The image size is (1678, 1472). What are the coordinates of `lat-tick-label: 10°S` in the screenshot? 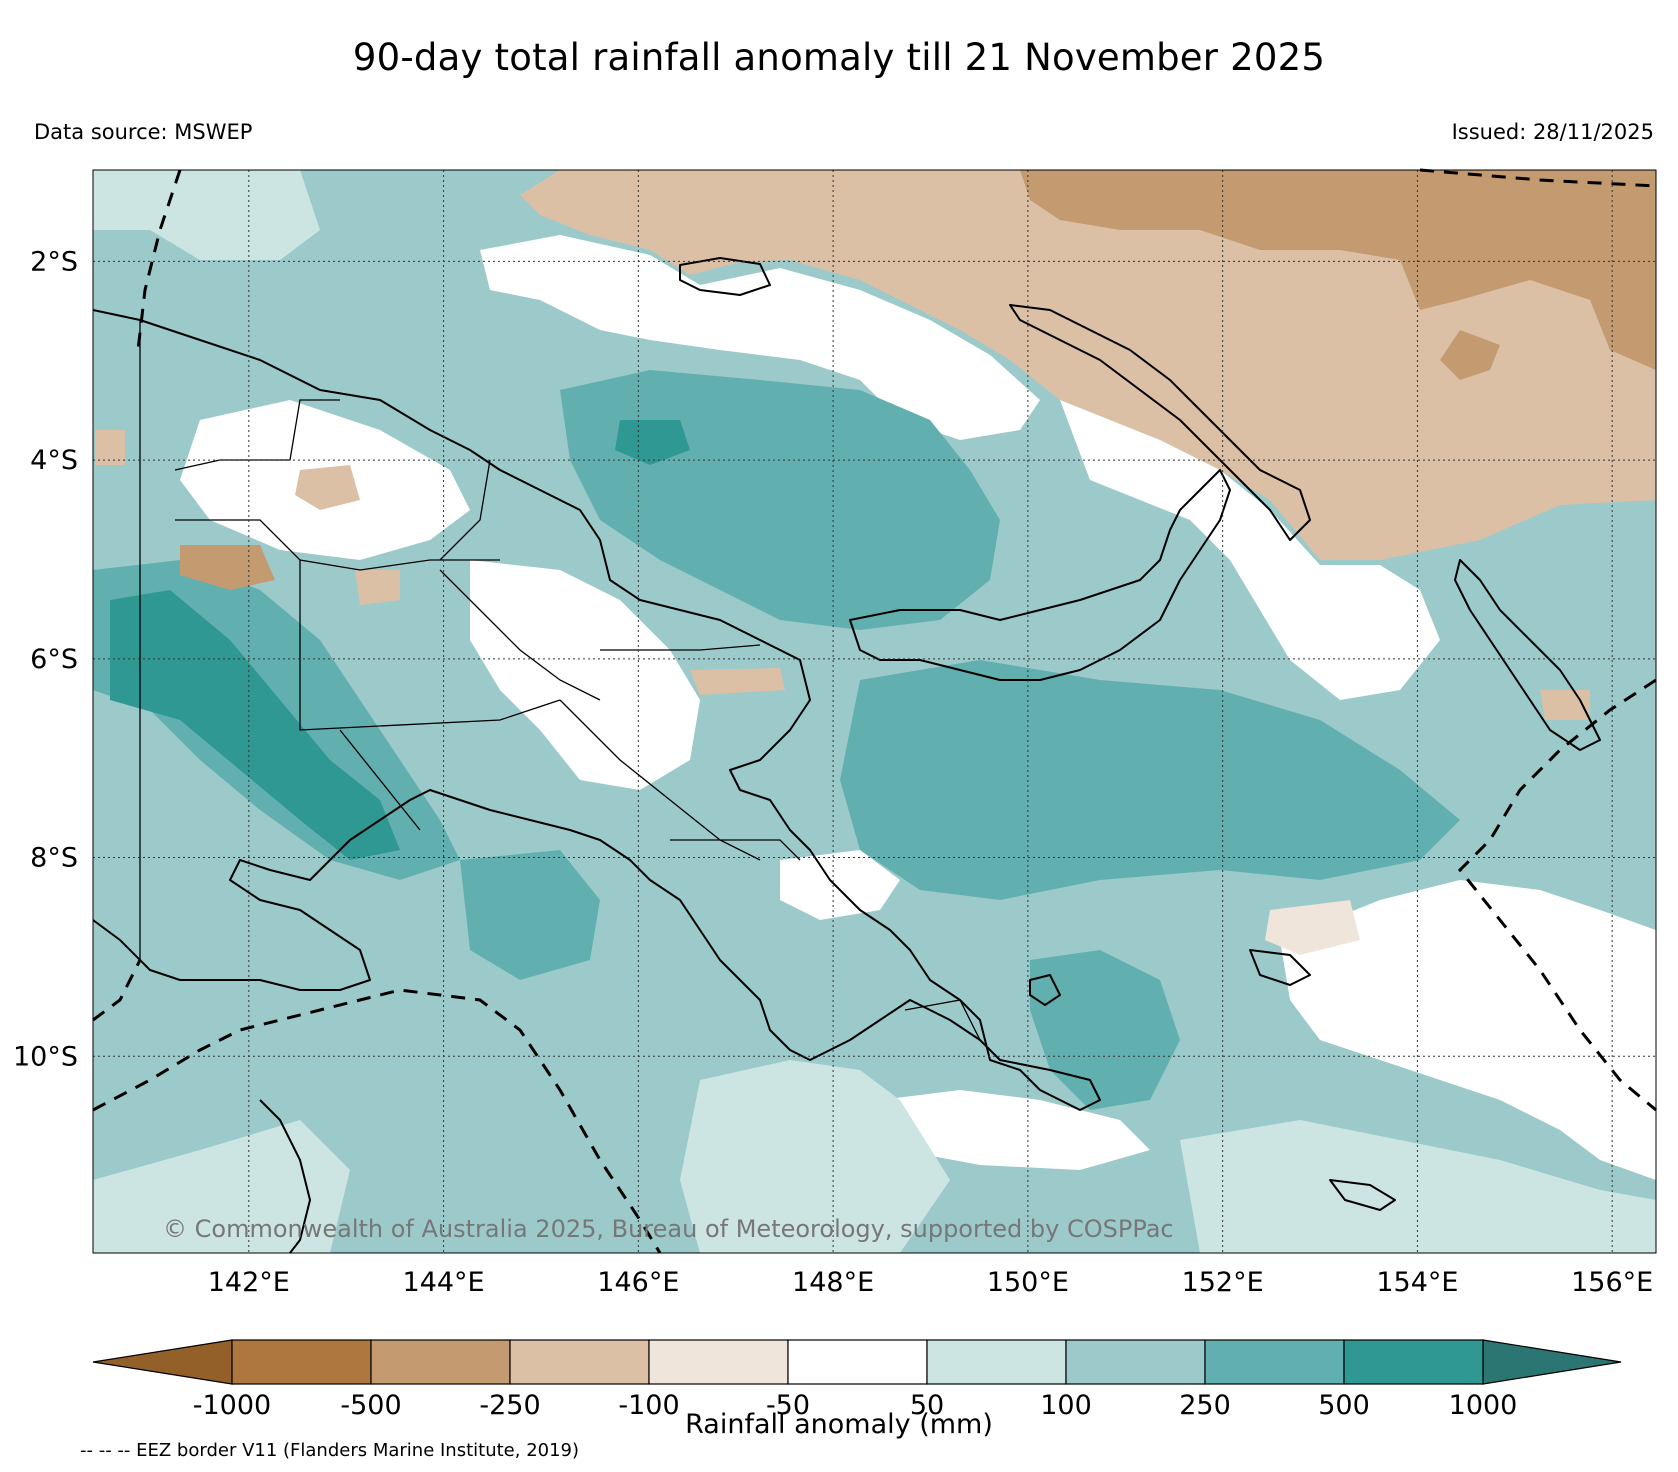 It's located at (45, 1056).